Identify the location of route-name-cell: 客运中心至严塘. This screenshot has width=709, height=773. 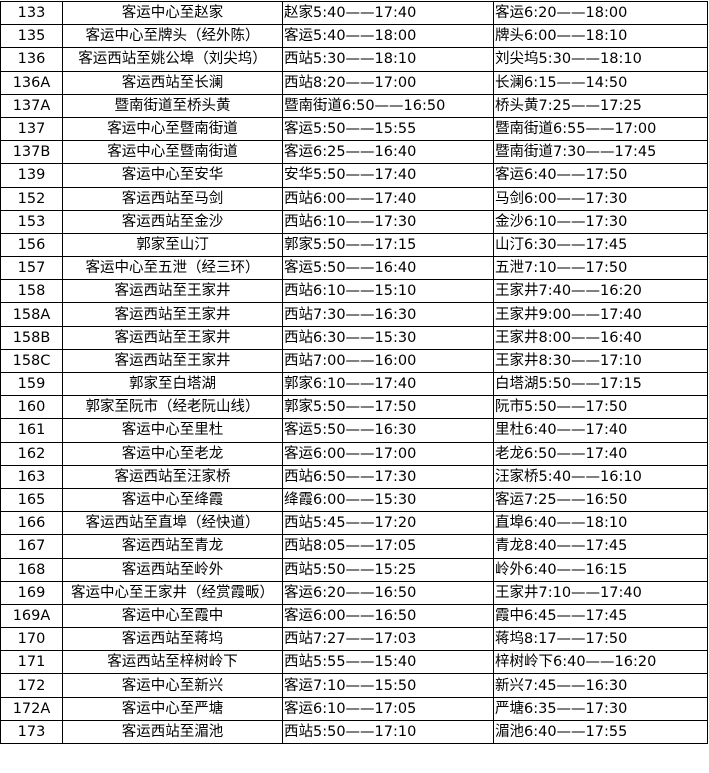
(172, 708).